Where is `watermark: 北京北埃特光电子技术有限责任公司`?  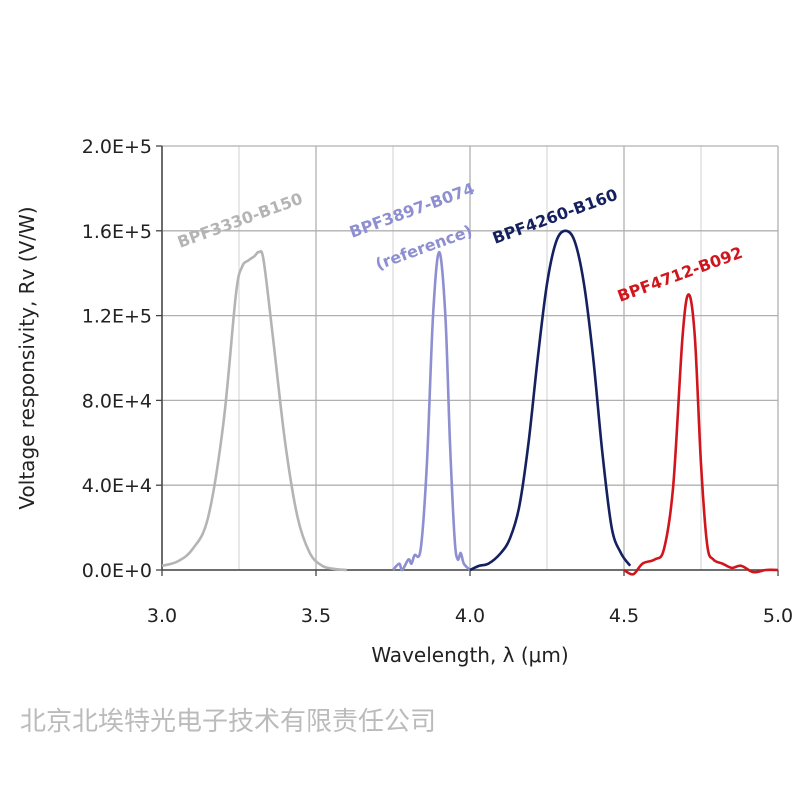 watermark: 北京北埃特光电子技术有限责任公司 is located at coordinates (228, 722).